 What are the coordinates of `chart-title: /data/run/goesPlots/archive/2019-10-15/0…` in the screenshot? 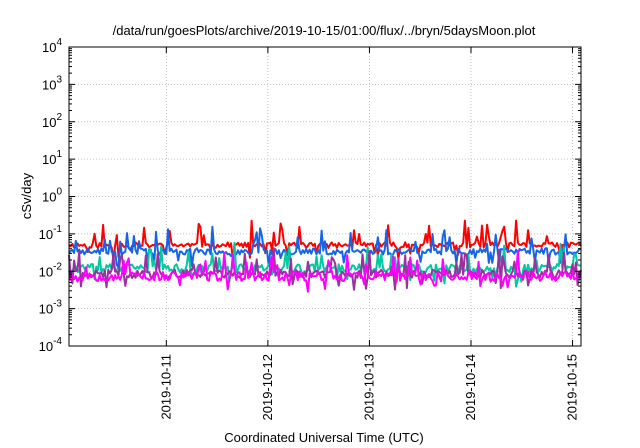 It's located at (324, 30).